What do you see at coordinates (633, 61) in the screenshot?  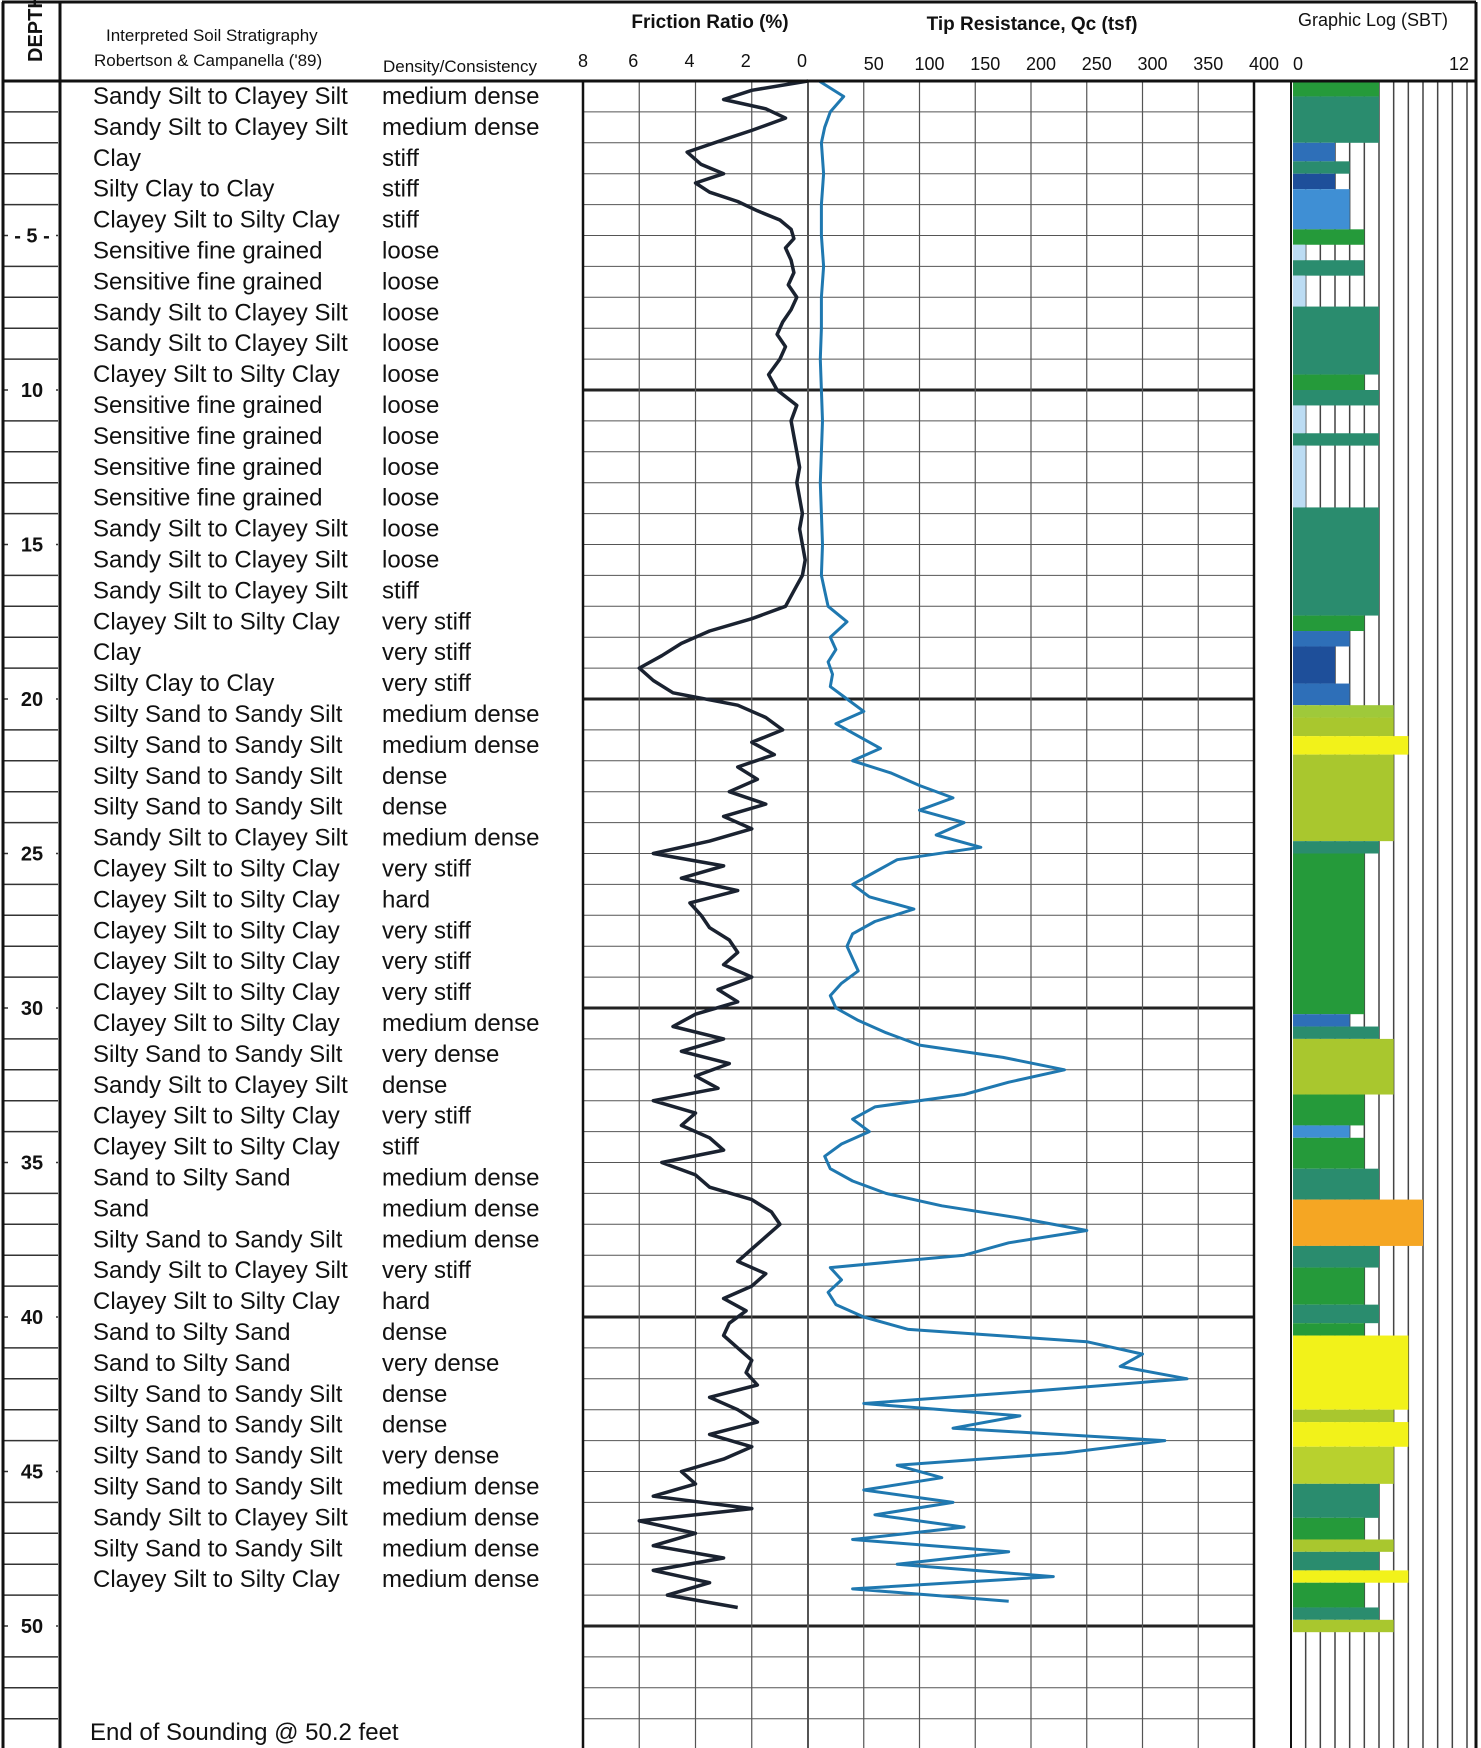 I see `friction-ratio-tick-label: 6` at bounding box center [633, 61].